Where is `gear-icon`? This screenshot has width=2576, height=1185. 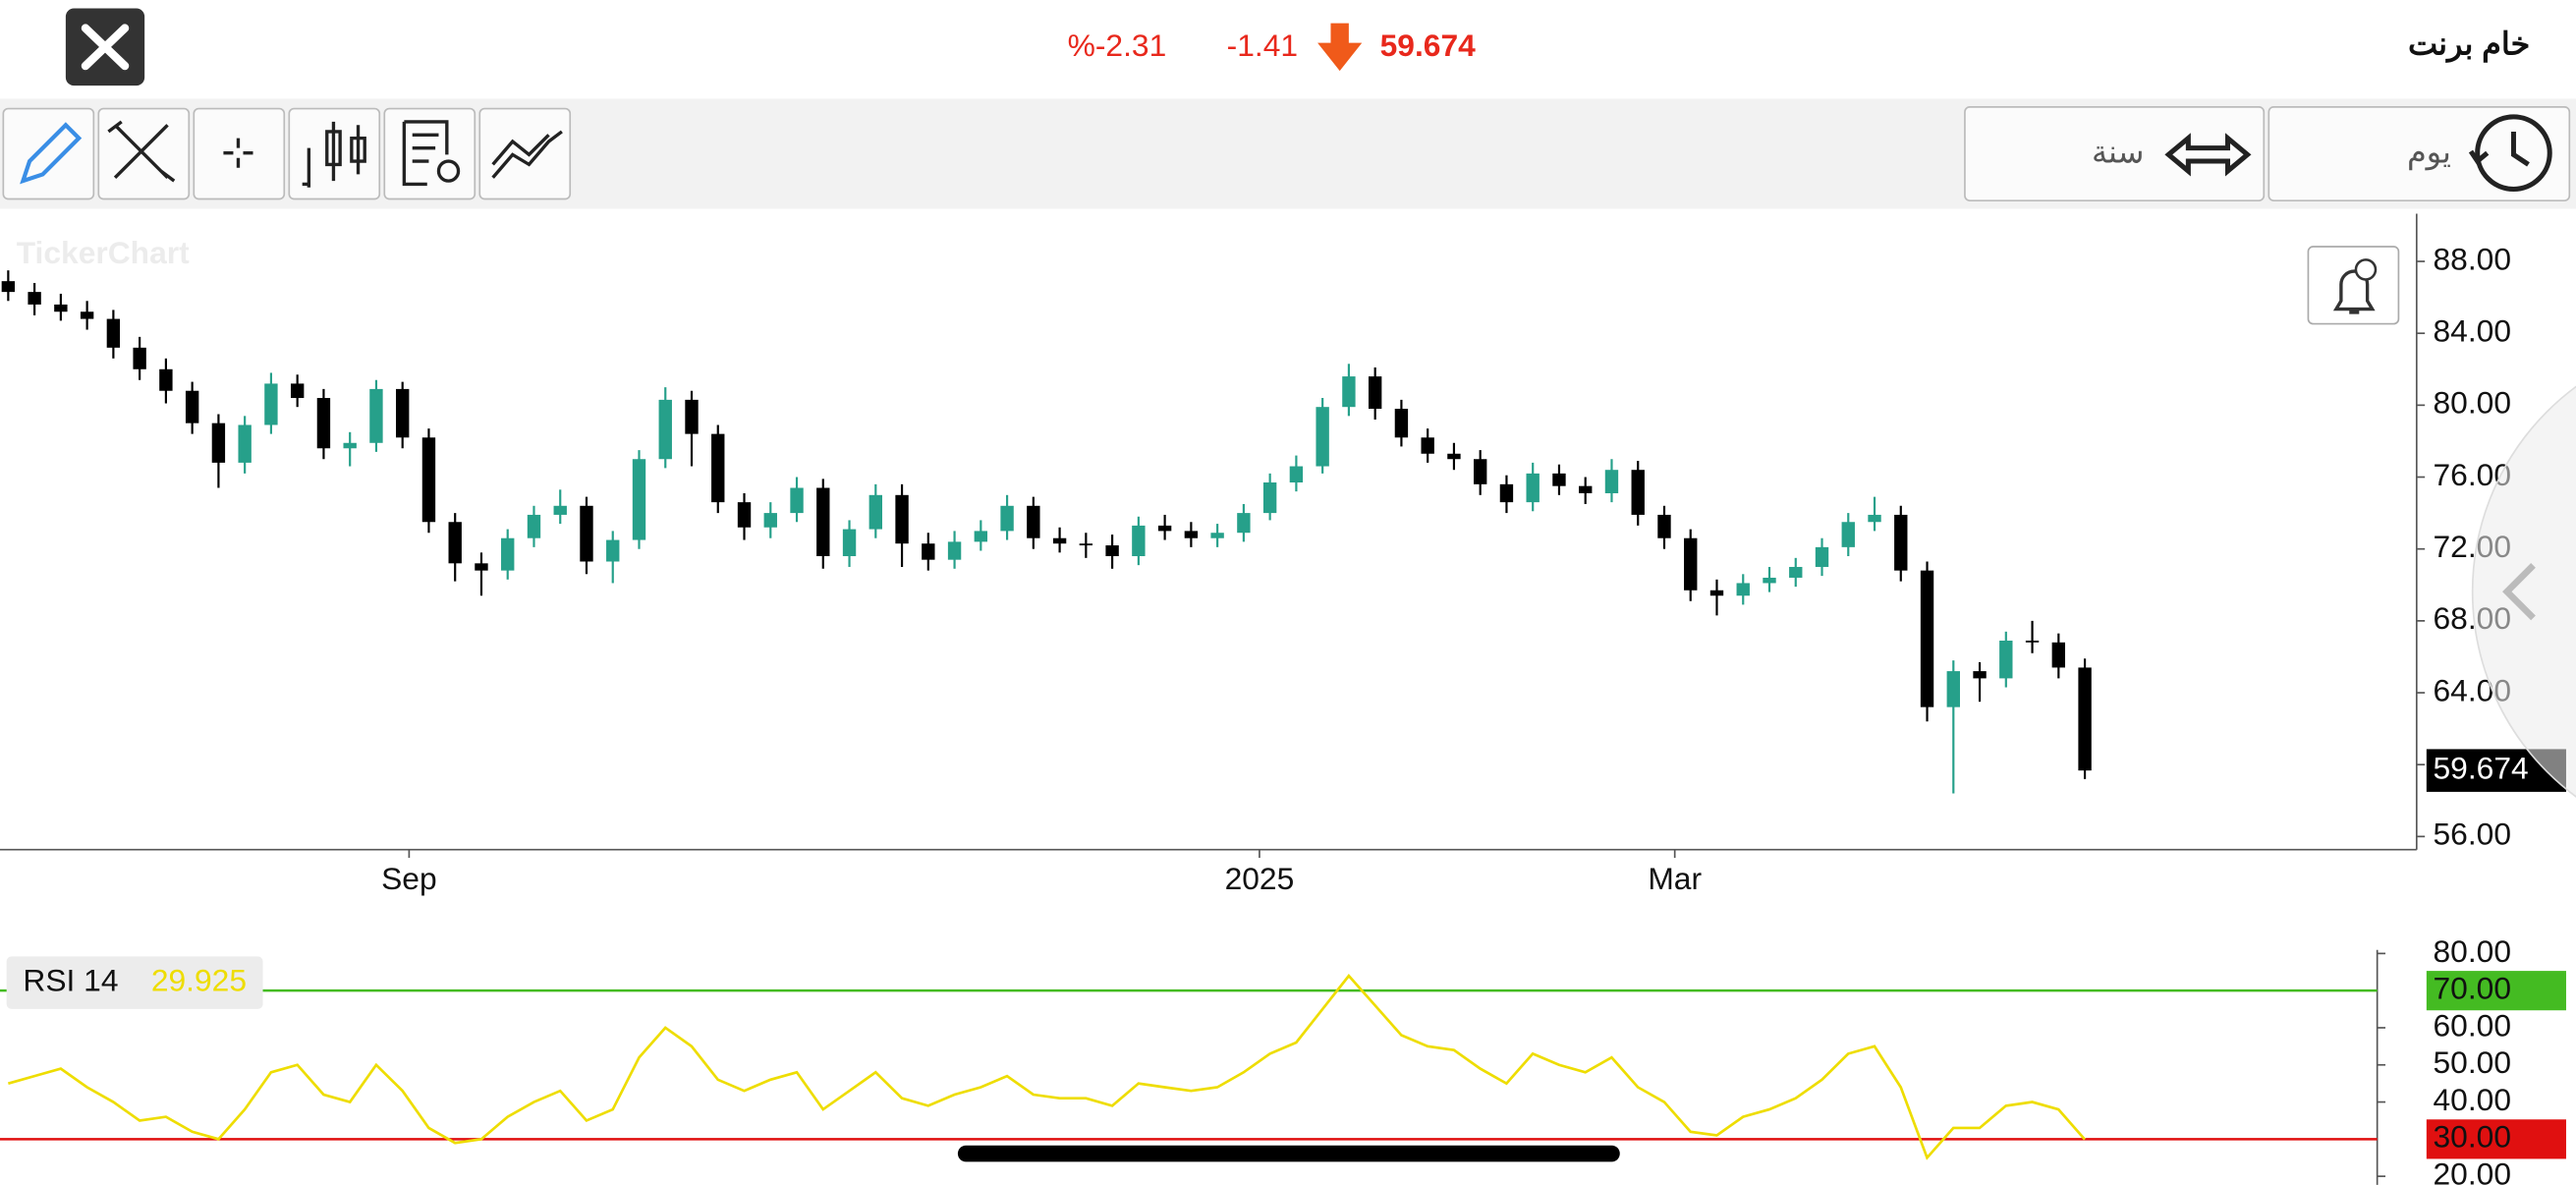
gear-icon is located at coordinates (448, 171).